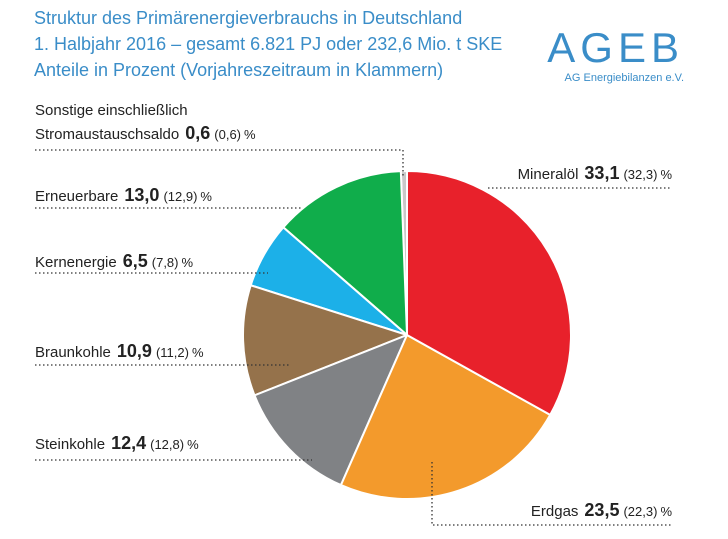 This screenshot has width=728, height=539. I want to click on value-label: 23,5, so click(602, 510).